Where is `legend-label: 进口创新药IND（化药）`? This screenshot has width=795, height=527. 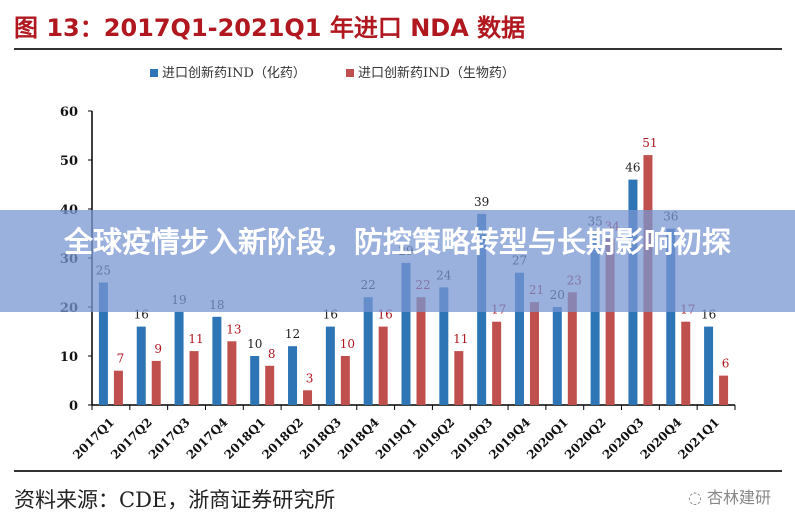
legend-label: 进口创新药IND（化药） is located at coordinates (234, 73).